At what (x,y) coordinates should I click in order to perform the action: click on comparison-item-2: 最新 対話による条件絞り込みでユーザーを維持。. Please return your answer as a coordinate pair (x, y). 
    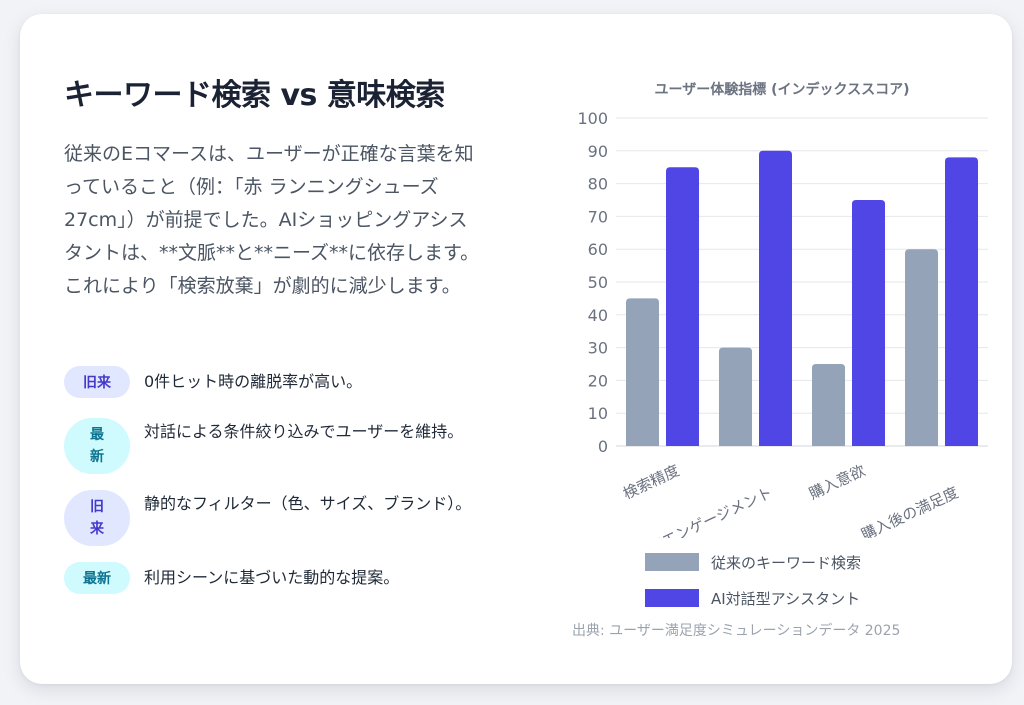
    Looking at the image, I should click on (269, 446).